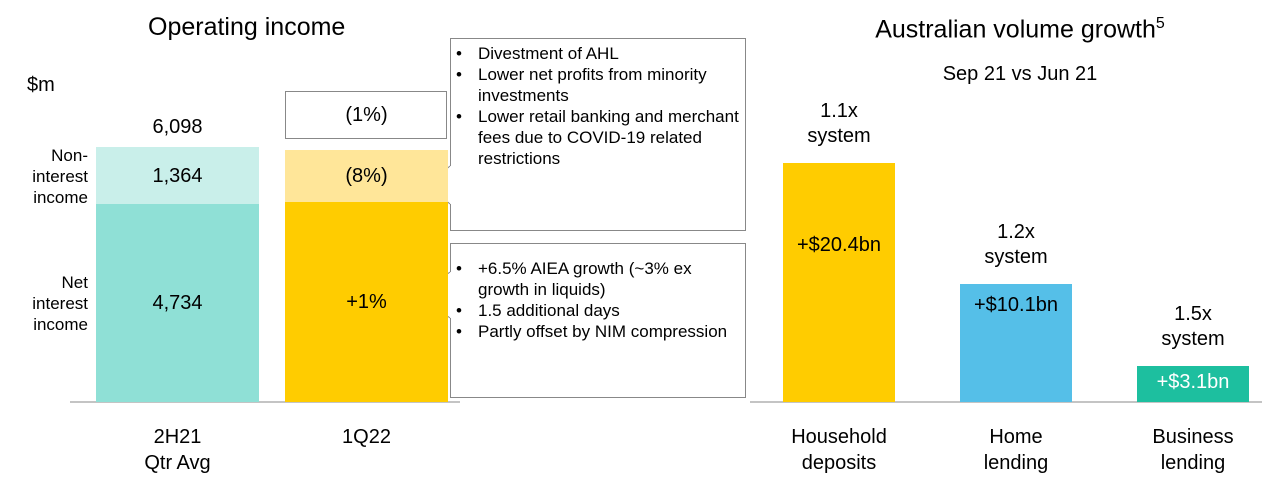 The image size is (1274, 478). What do you see at coordinates (839, 123) in the screenshot?
I see `annotation: 1.1x system` at bounding box center [839, 123].